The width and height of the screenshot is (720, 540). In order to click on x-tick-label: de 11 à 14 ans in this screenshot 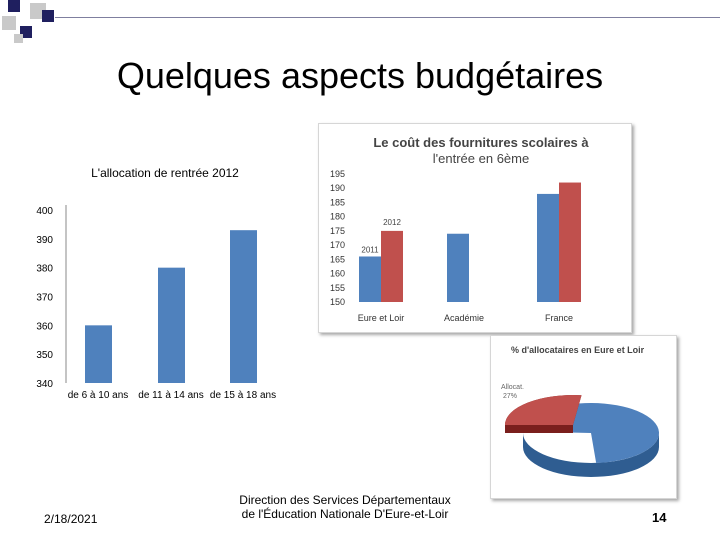, I will do `click(170, 395)`.